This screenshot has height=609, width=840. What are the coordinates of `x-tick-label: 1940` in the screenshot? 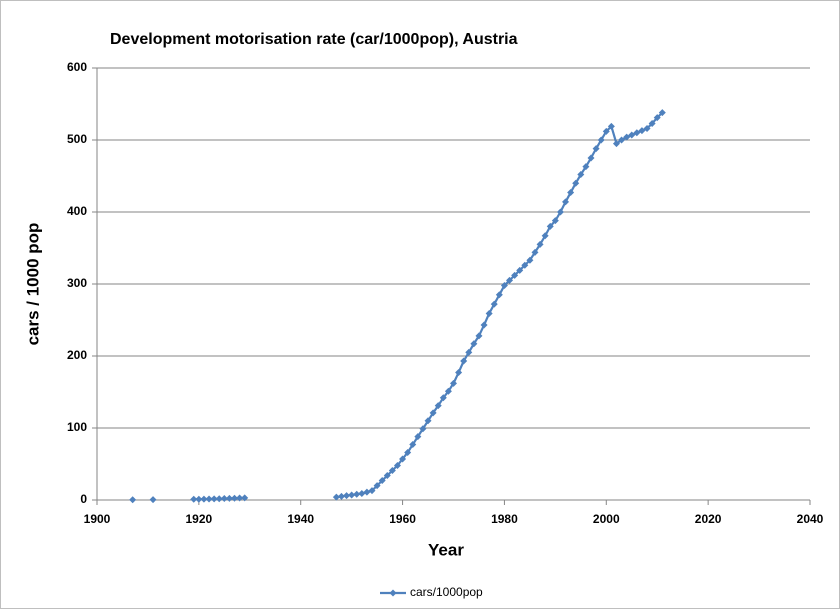 It's located at (300, 519).